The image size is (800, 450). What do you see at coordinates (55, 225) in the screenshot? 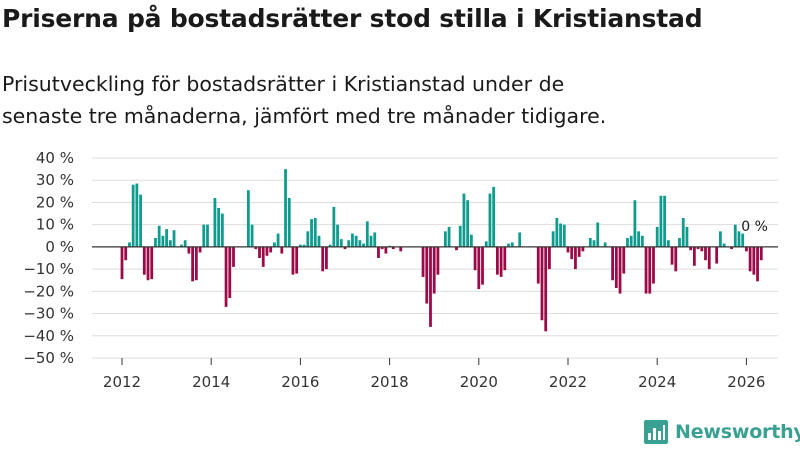
I see `y-tick-label: 10 %` at bounding box center [55, 225].